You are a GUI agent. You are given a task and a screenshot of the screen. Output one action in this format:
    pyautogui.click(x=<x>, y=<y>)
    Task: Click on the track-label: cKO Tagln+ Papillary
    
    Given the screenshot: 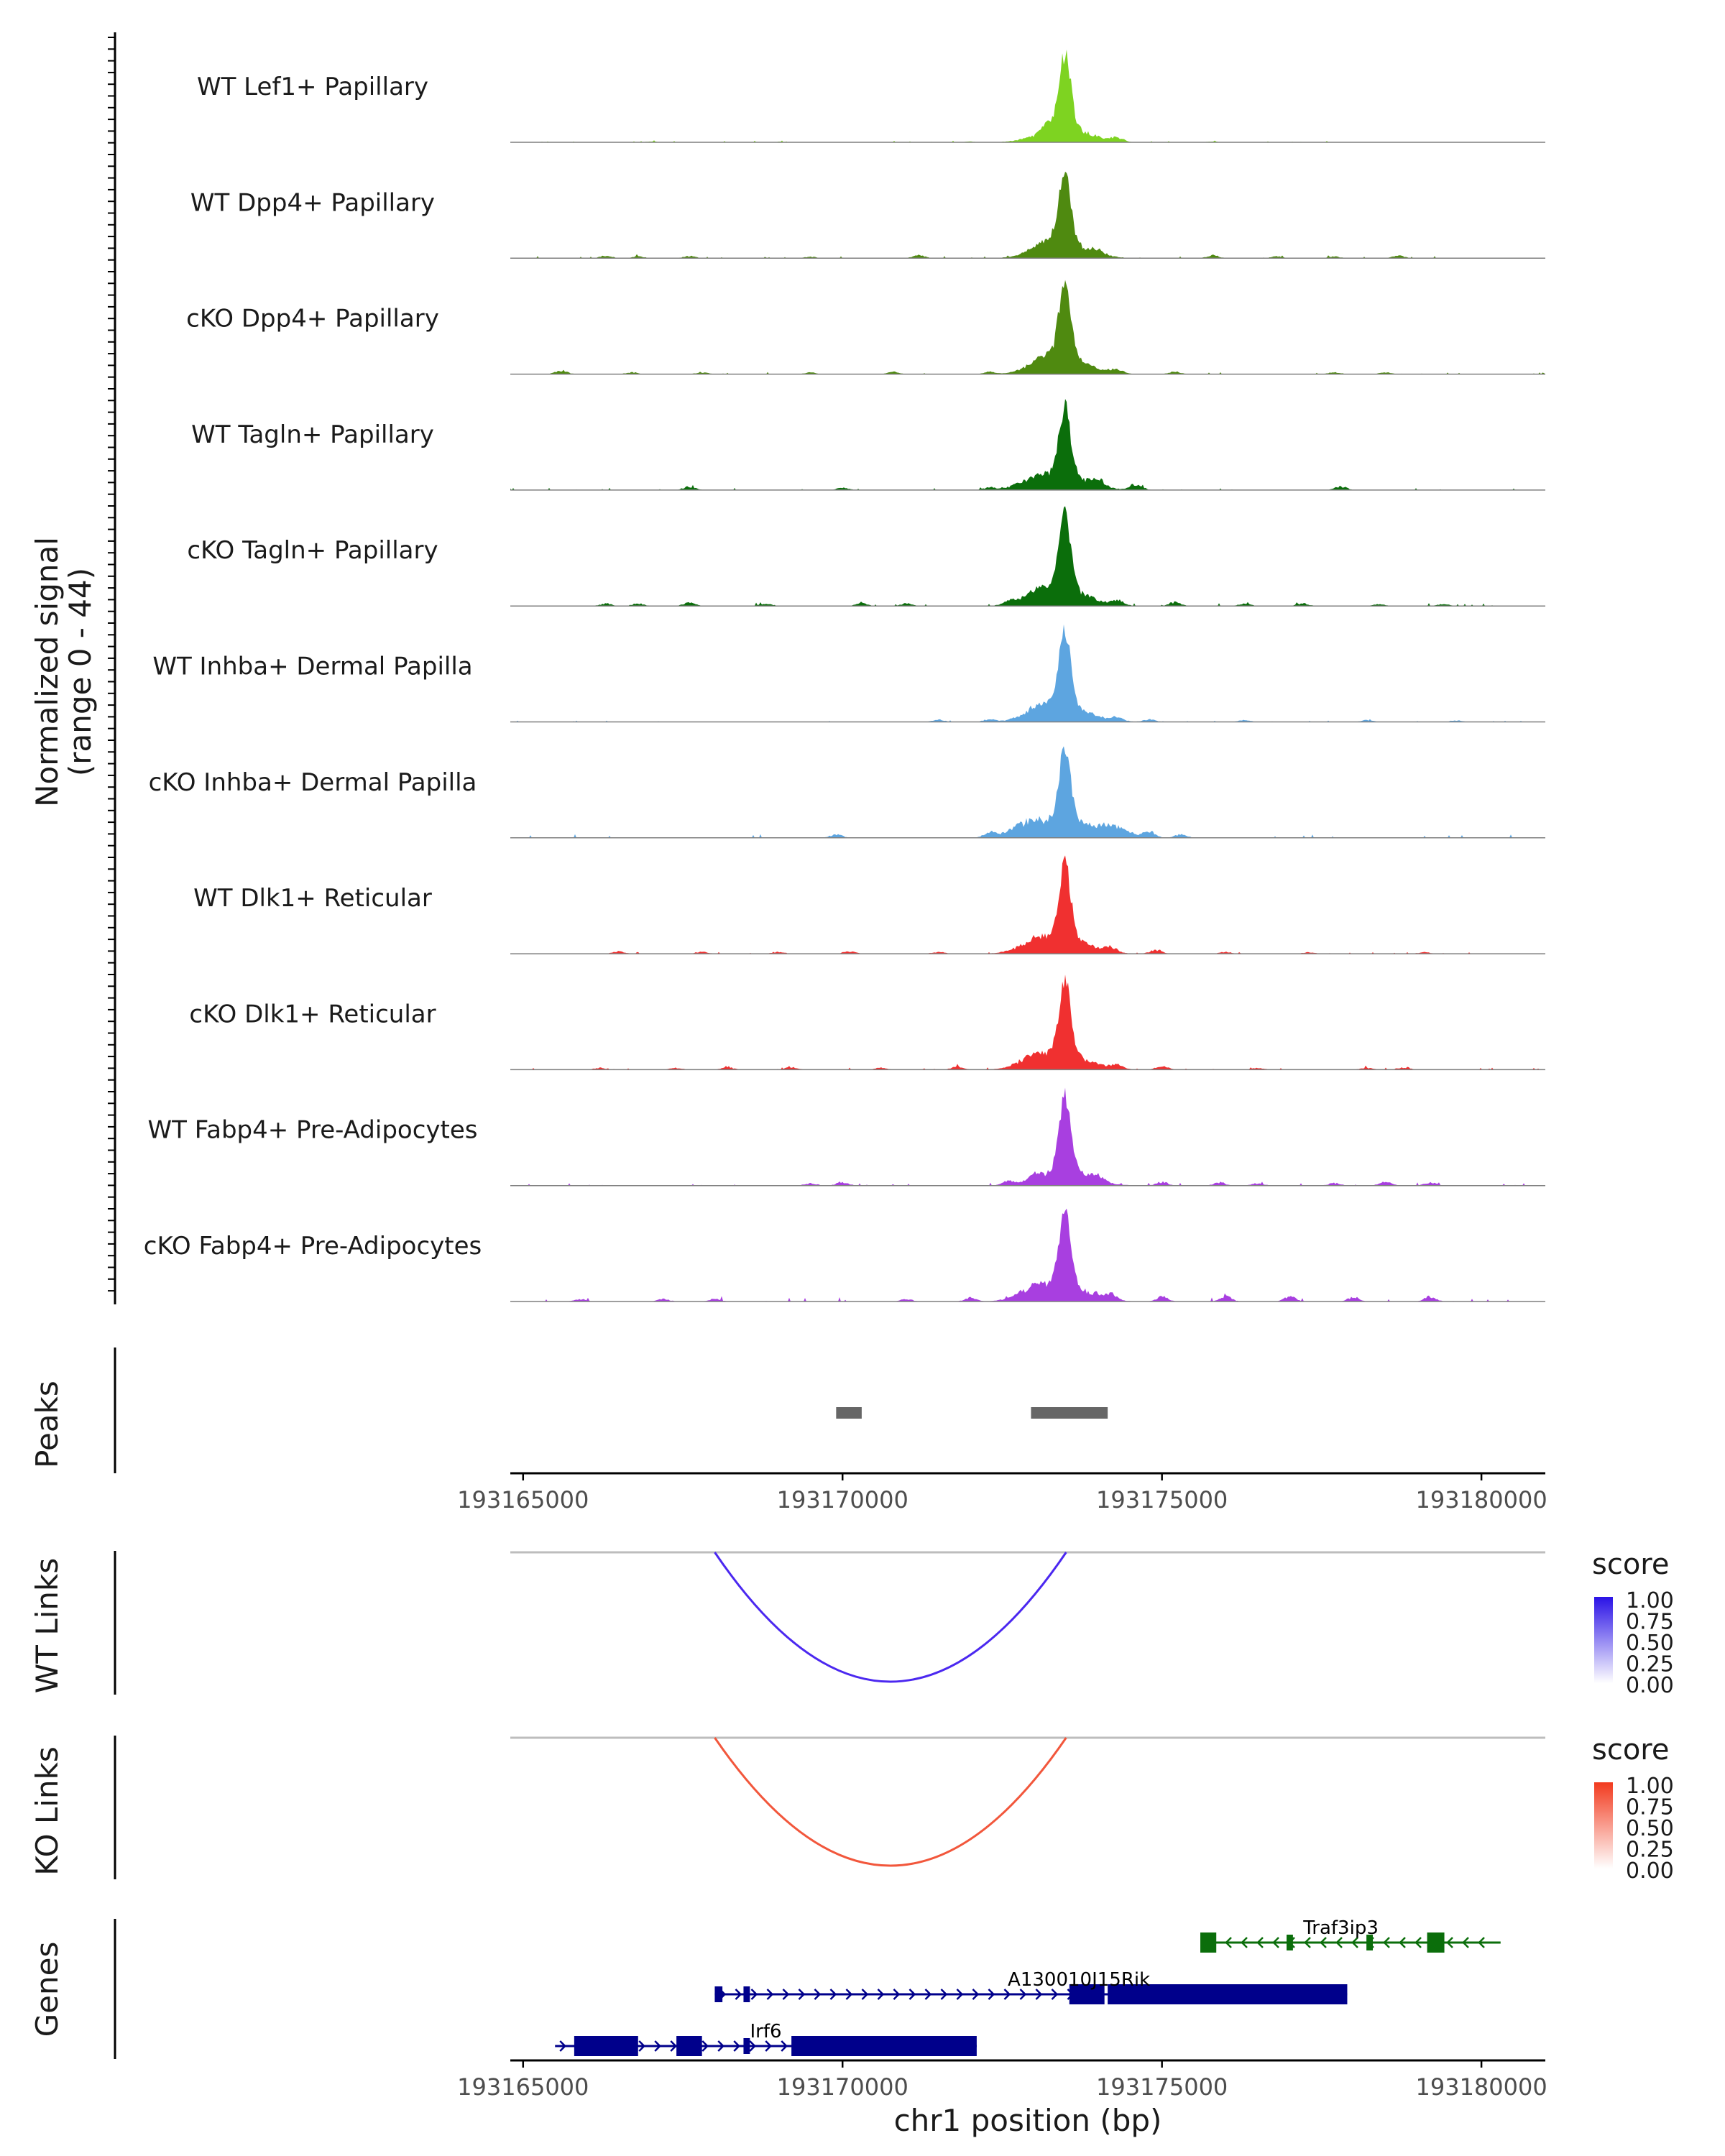 What is the action you would take?
    pyautogui.click(x=312, y=550)
    